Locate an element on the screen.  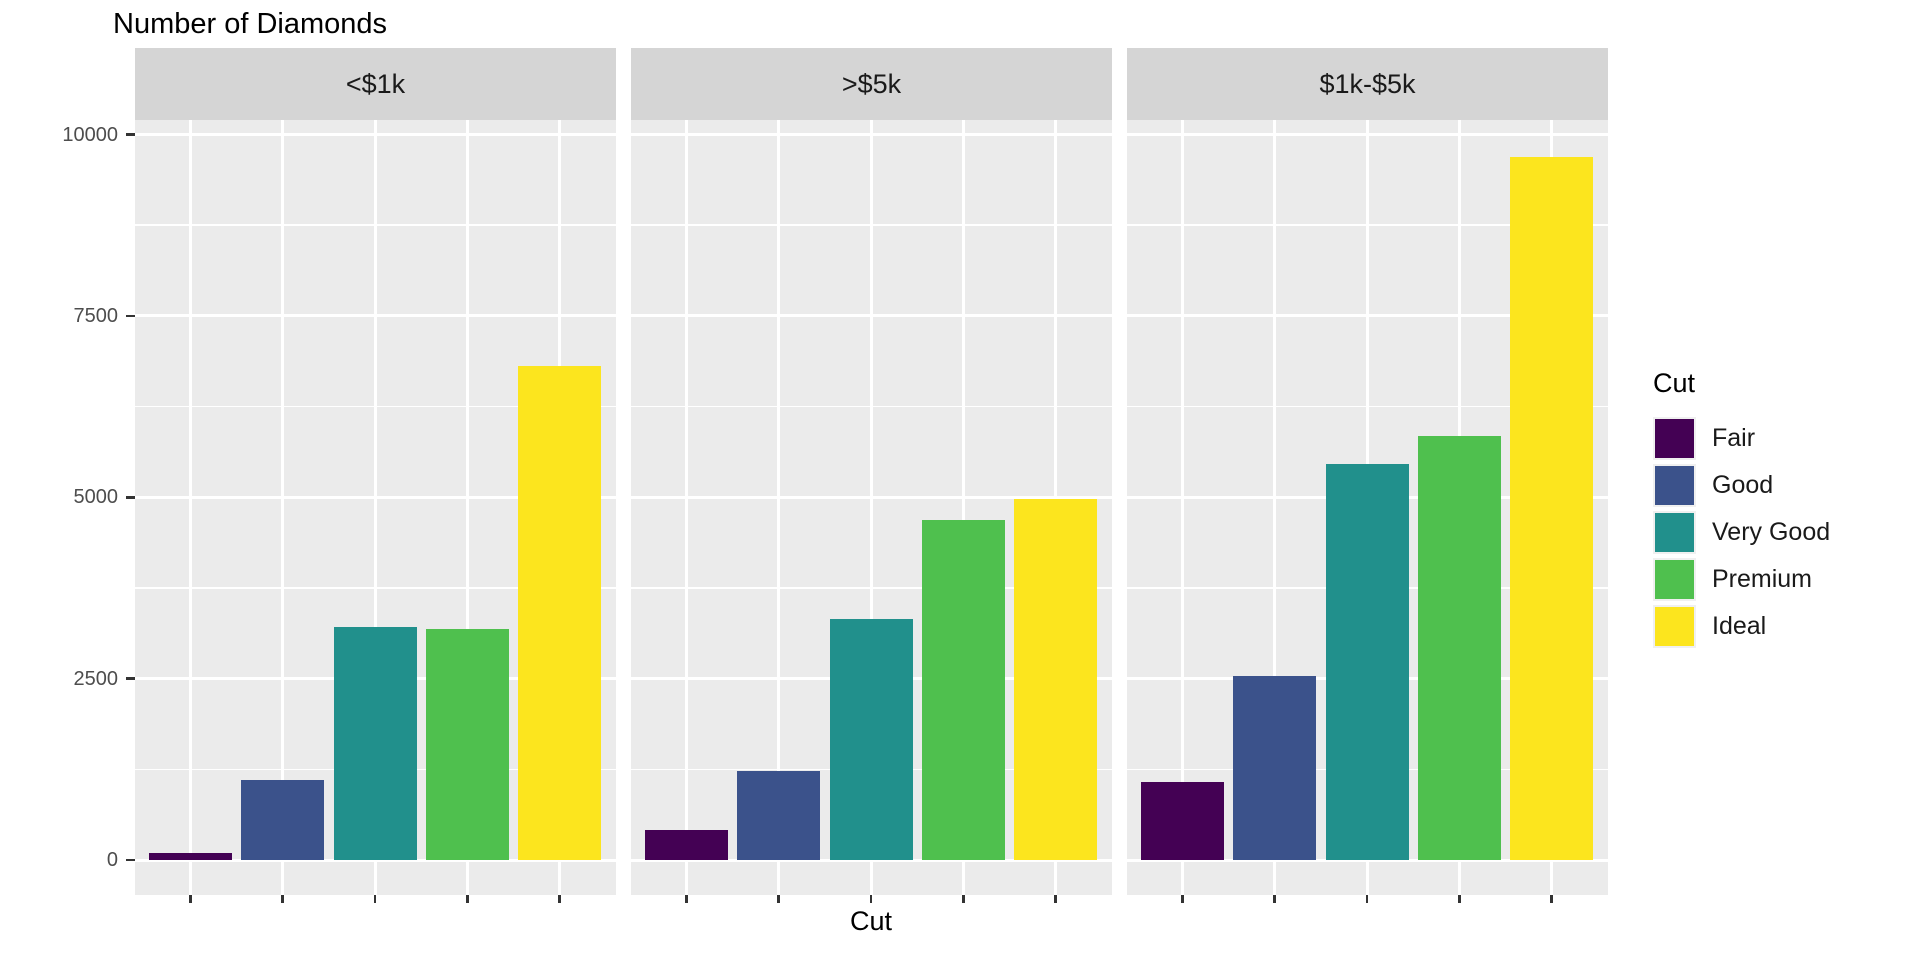
legend-key-ideal is located at coordinates (1674, 626).